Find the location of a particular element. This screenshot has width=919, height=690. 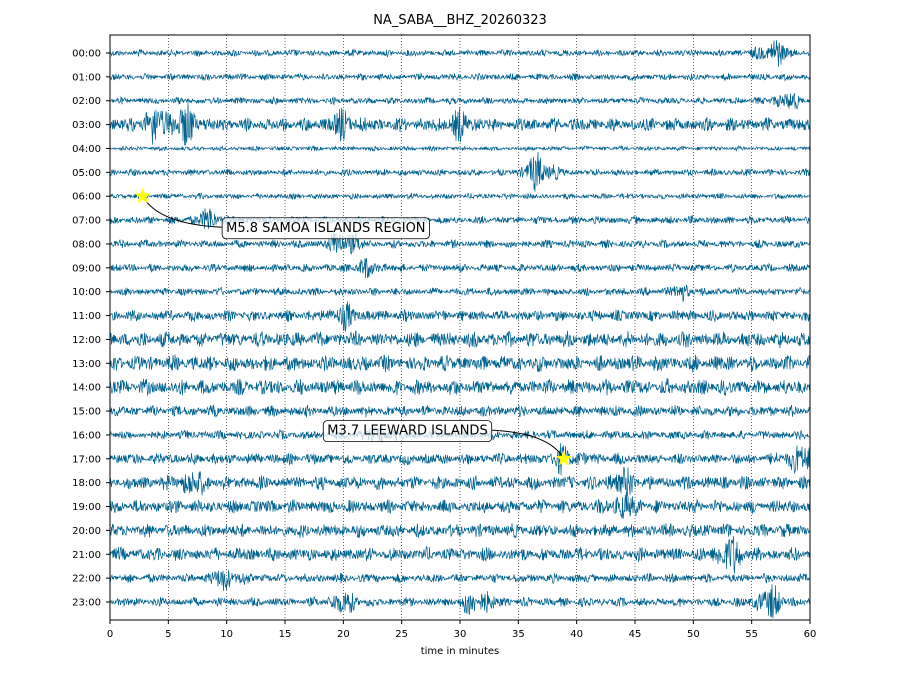

annotation-label: M3.7 LEEWARD ISLANDS is located at coordinates (407, 431).